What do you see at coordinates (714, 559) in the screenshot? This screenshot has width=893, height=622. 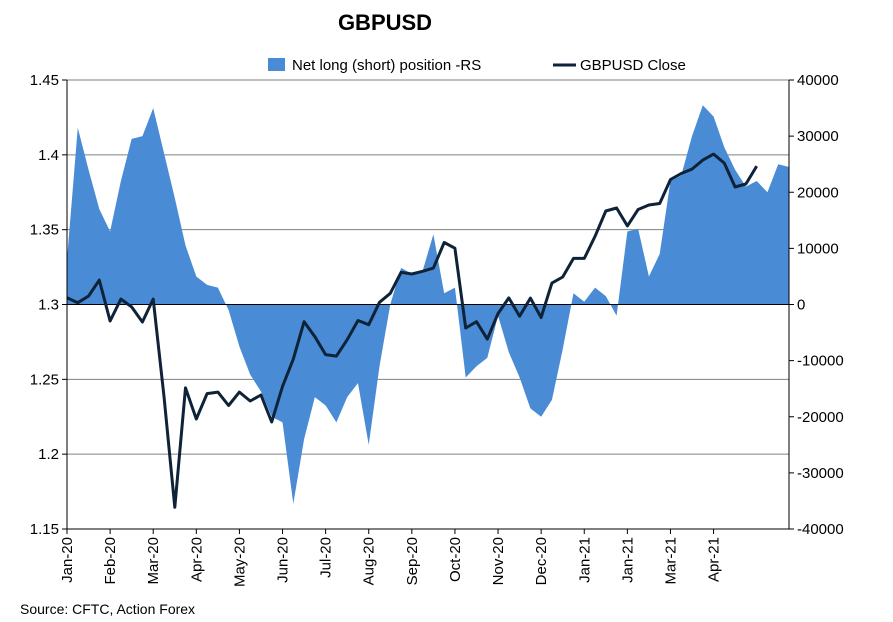 I see `x-tick-label-15: Apr-21` at bounding box center [714, 559].